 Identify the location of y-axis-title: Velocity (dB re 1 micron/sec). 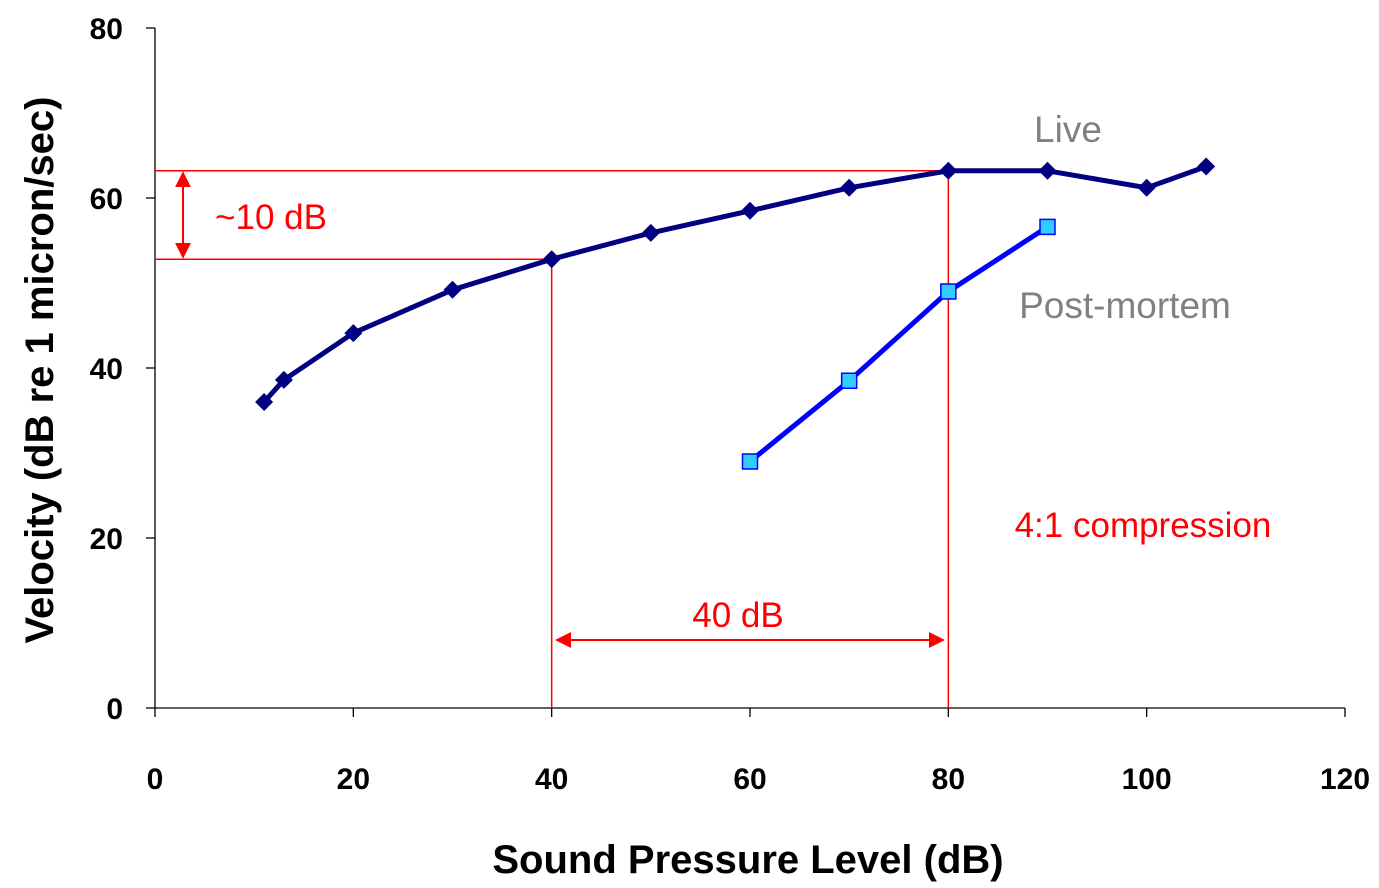
(40, 370).